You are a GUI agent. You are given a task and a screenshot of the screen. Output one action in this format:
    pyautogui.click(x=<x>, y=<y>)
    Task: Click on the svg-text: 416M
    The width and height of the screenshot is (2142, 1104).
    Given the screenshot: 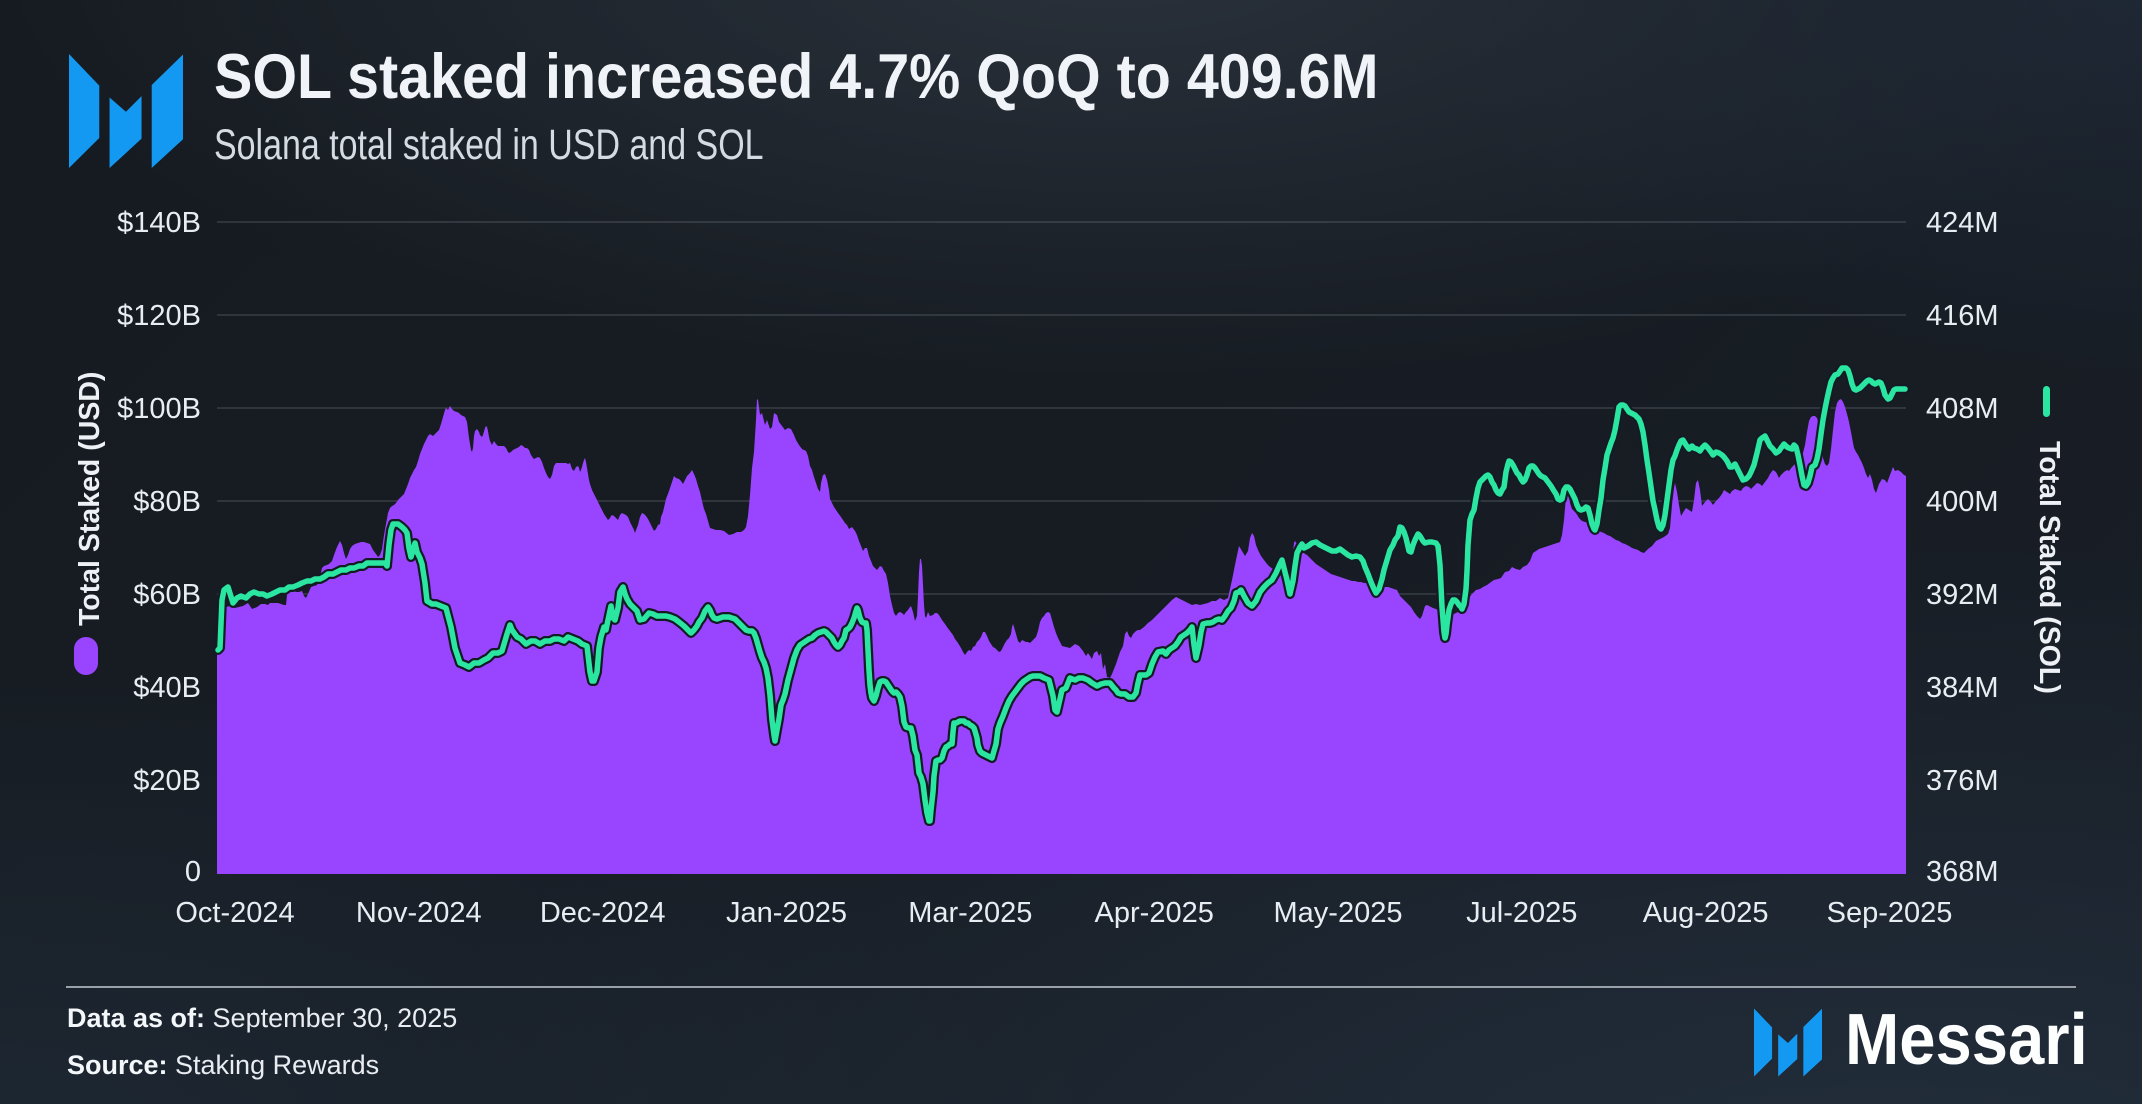 What is the action you would take?
    pyautogui.click(x=1962, y=316)
    